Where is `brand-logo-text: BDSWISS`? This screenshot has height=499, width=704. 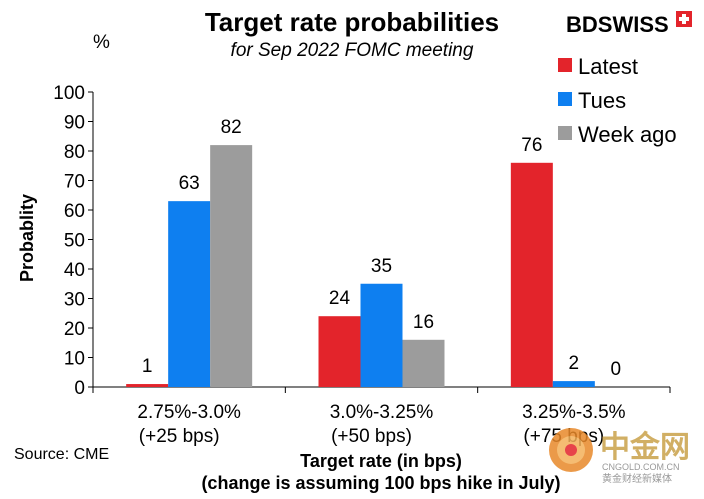
brand-logo-text: BDSWISS is located at coordinates (617, 24).